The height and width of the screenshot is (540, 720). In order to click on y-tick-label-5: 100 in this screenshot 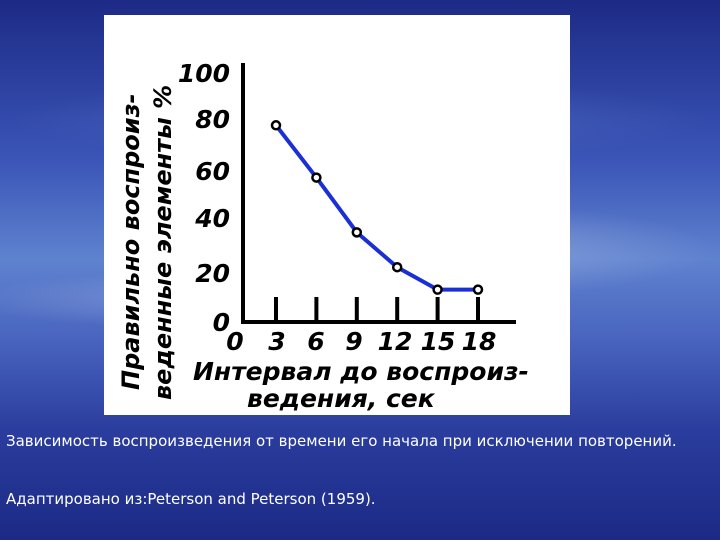, I will do `click(204, 73)`.